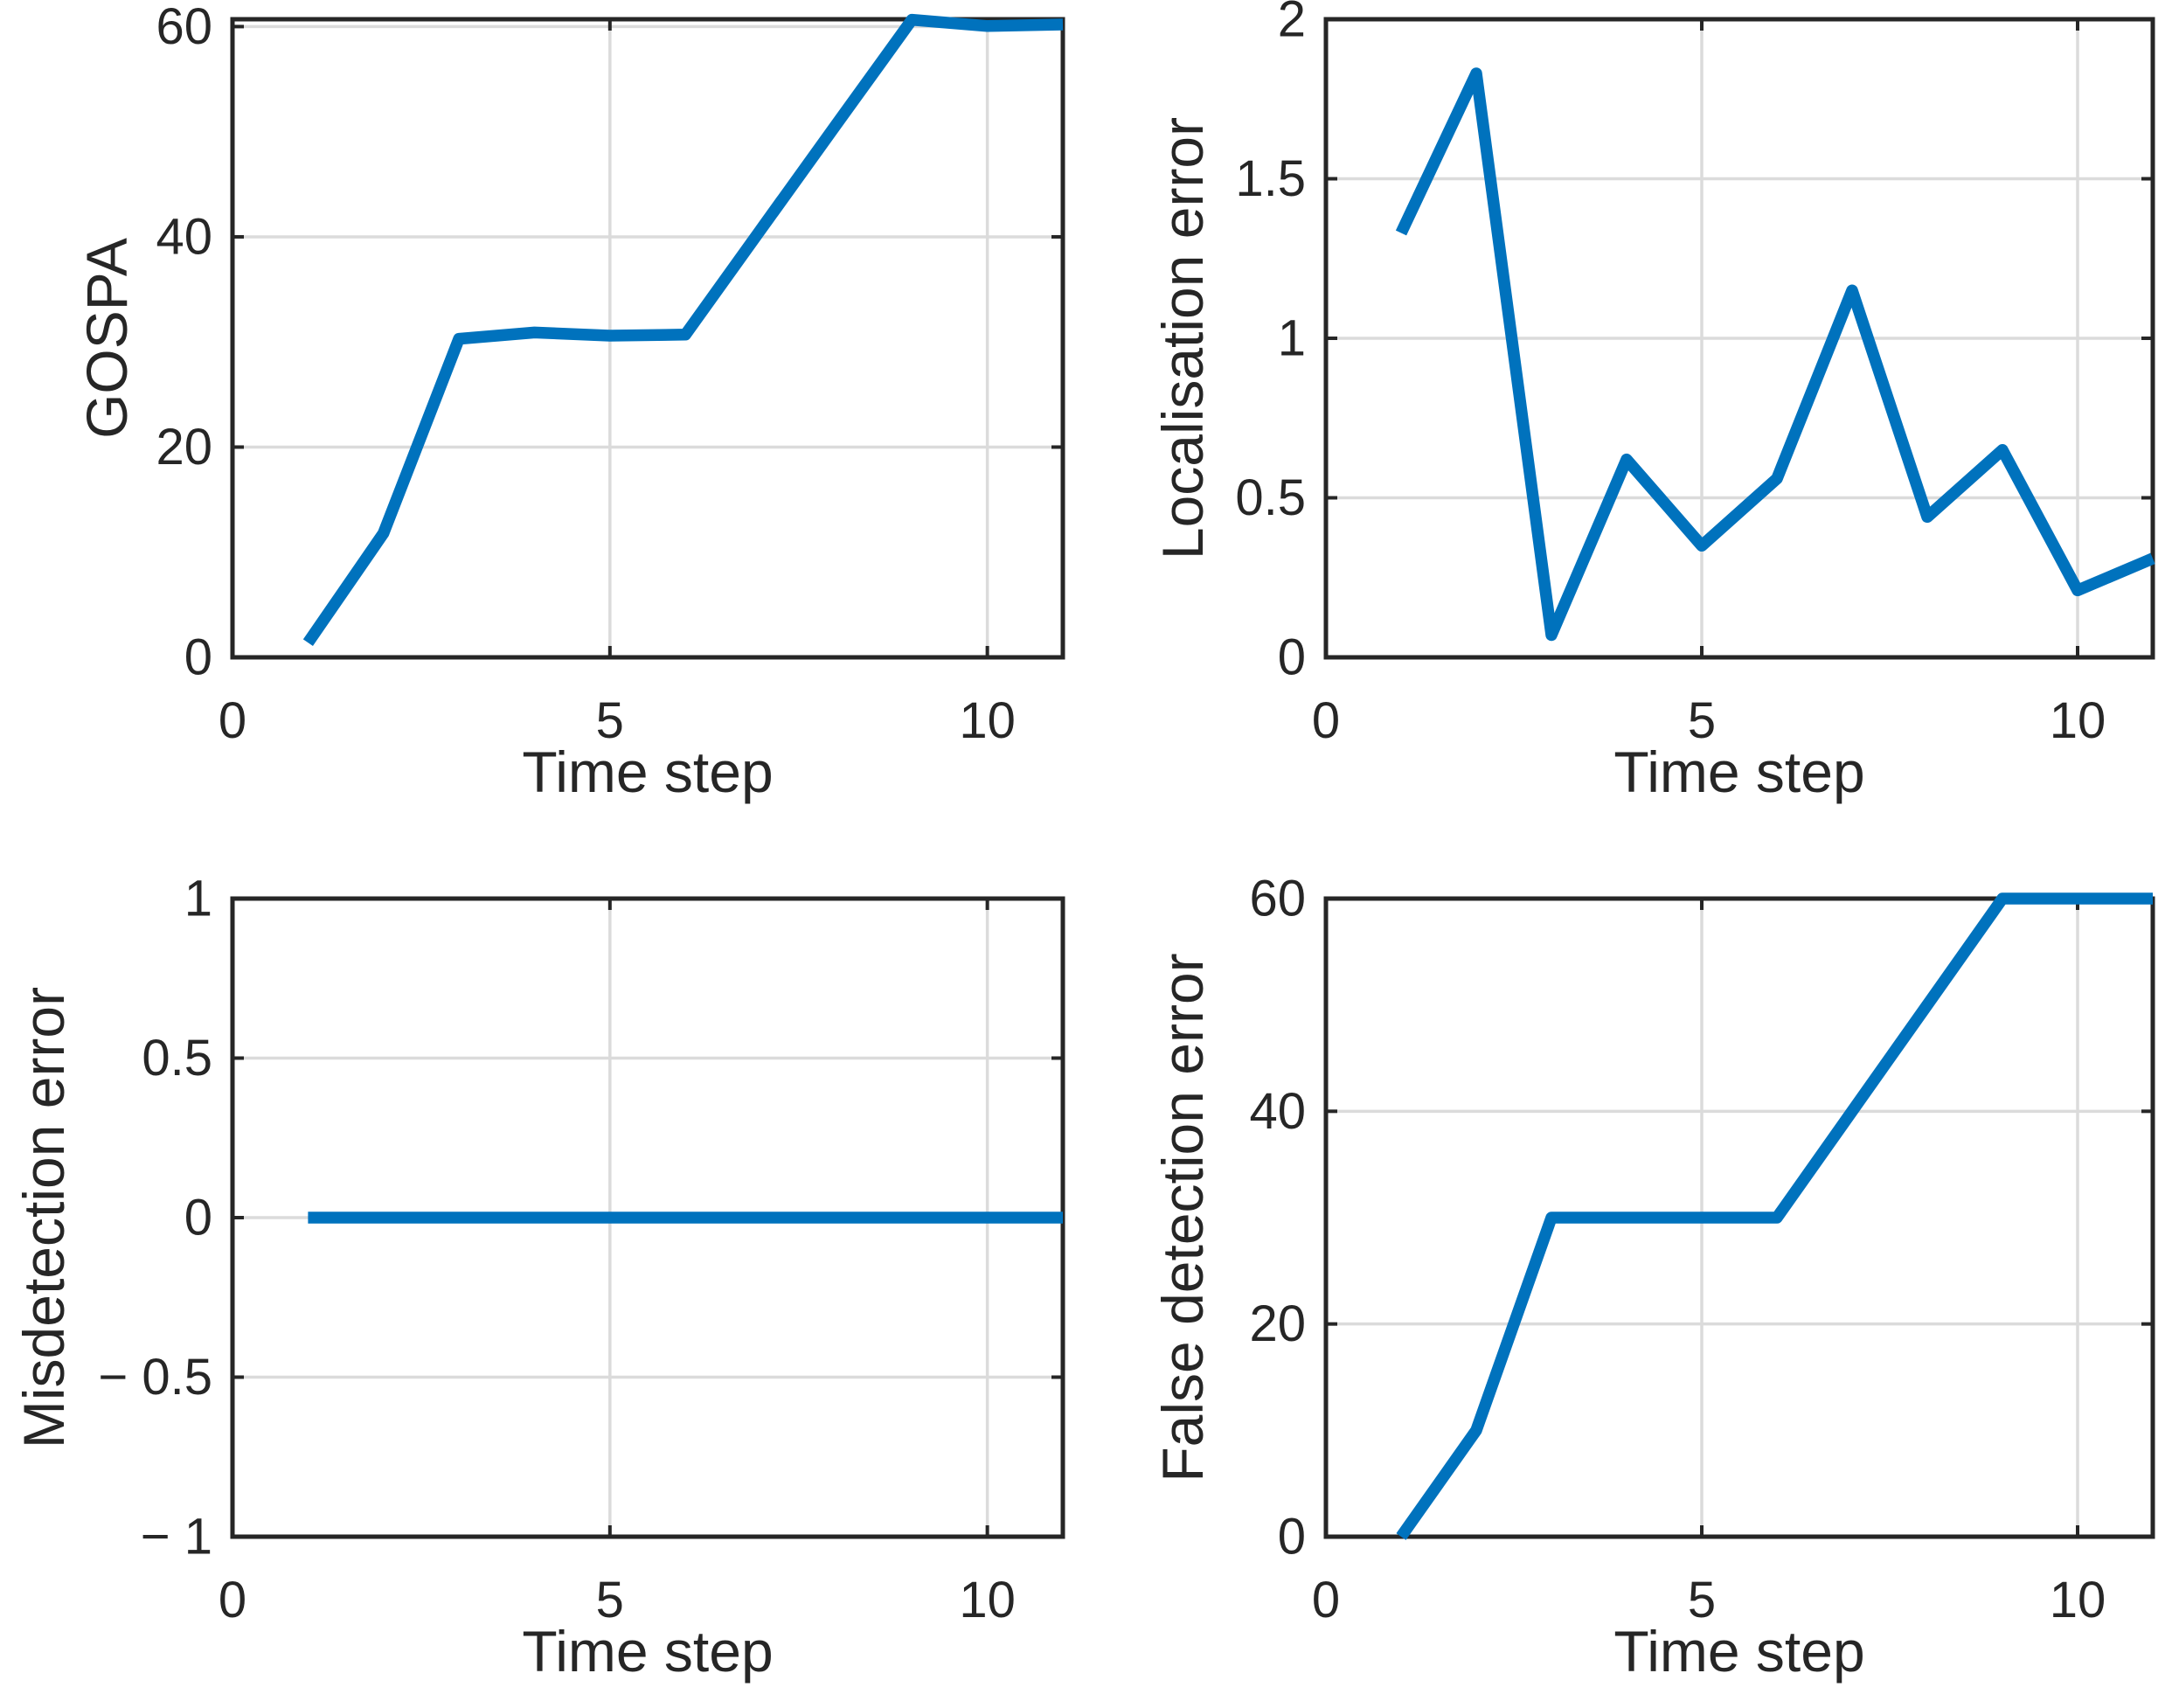 Image resolution: width=2172 pixels, height=1708 pixels. What do you see at coordinates (648, 1651) in the screenshot?
I see `misdetection-error-x-axis-label: Time step` at bounding box center [648, 1651].